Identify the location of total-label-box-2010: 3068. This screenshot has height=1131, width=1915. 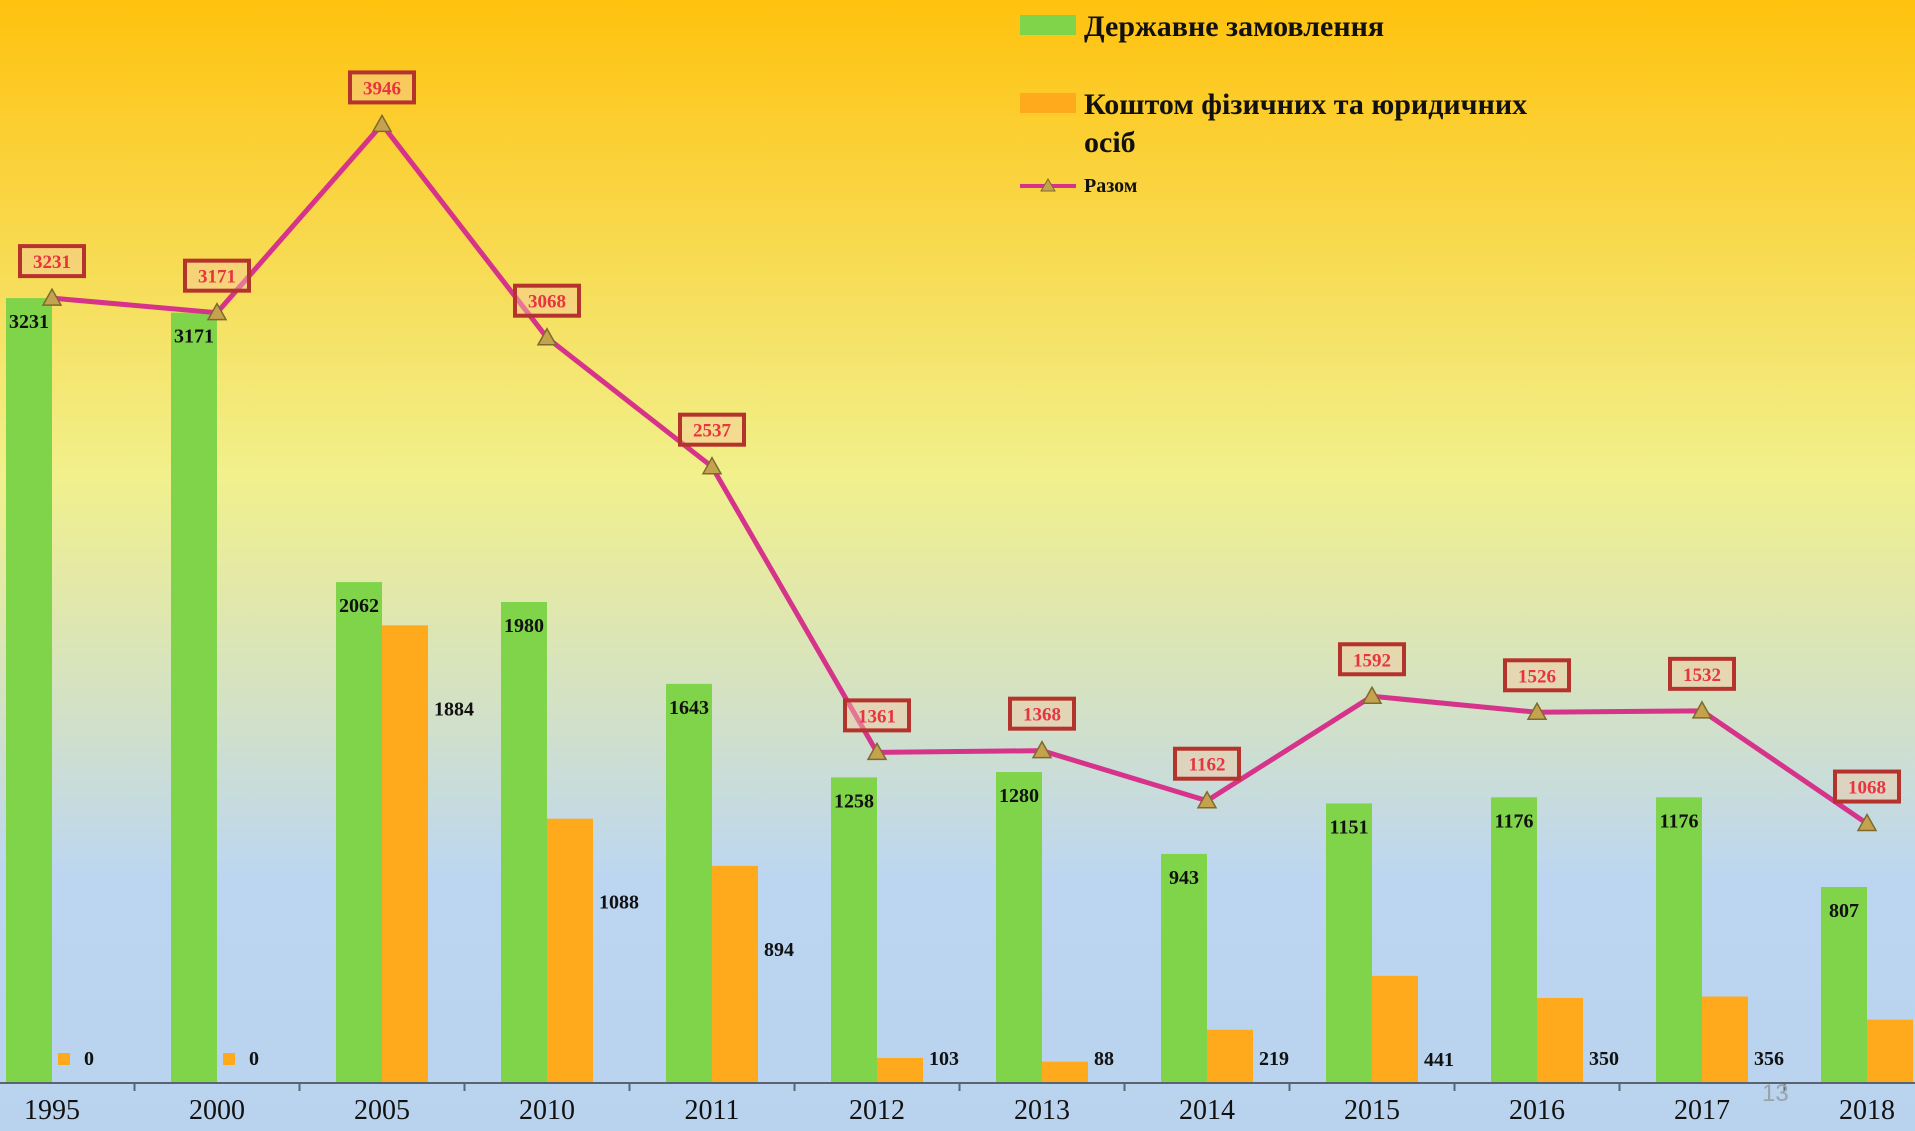
(547, 300).